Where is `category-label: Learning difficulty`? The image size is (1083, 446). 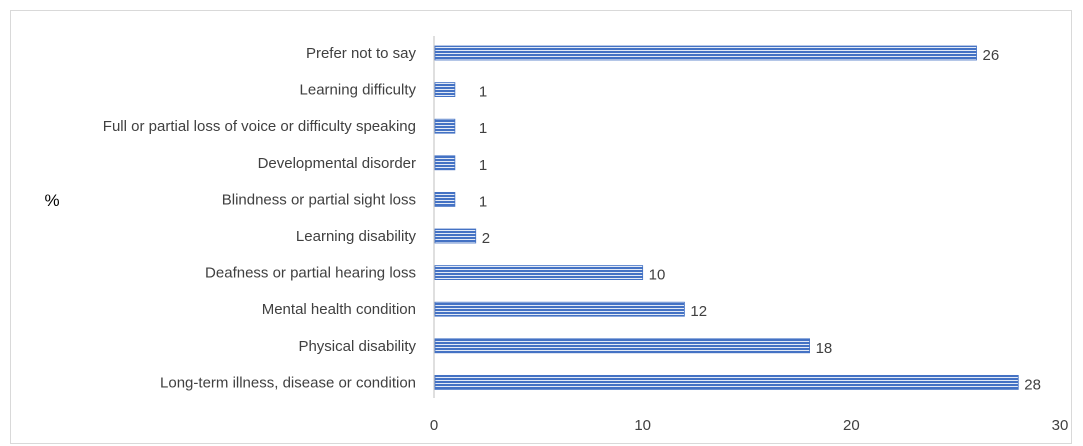 category-label: Learning difficulty is located at coordinates (358, 90).